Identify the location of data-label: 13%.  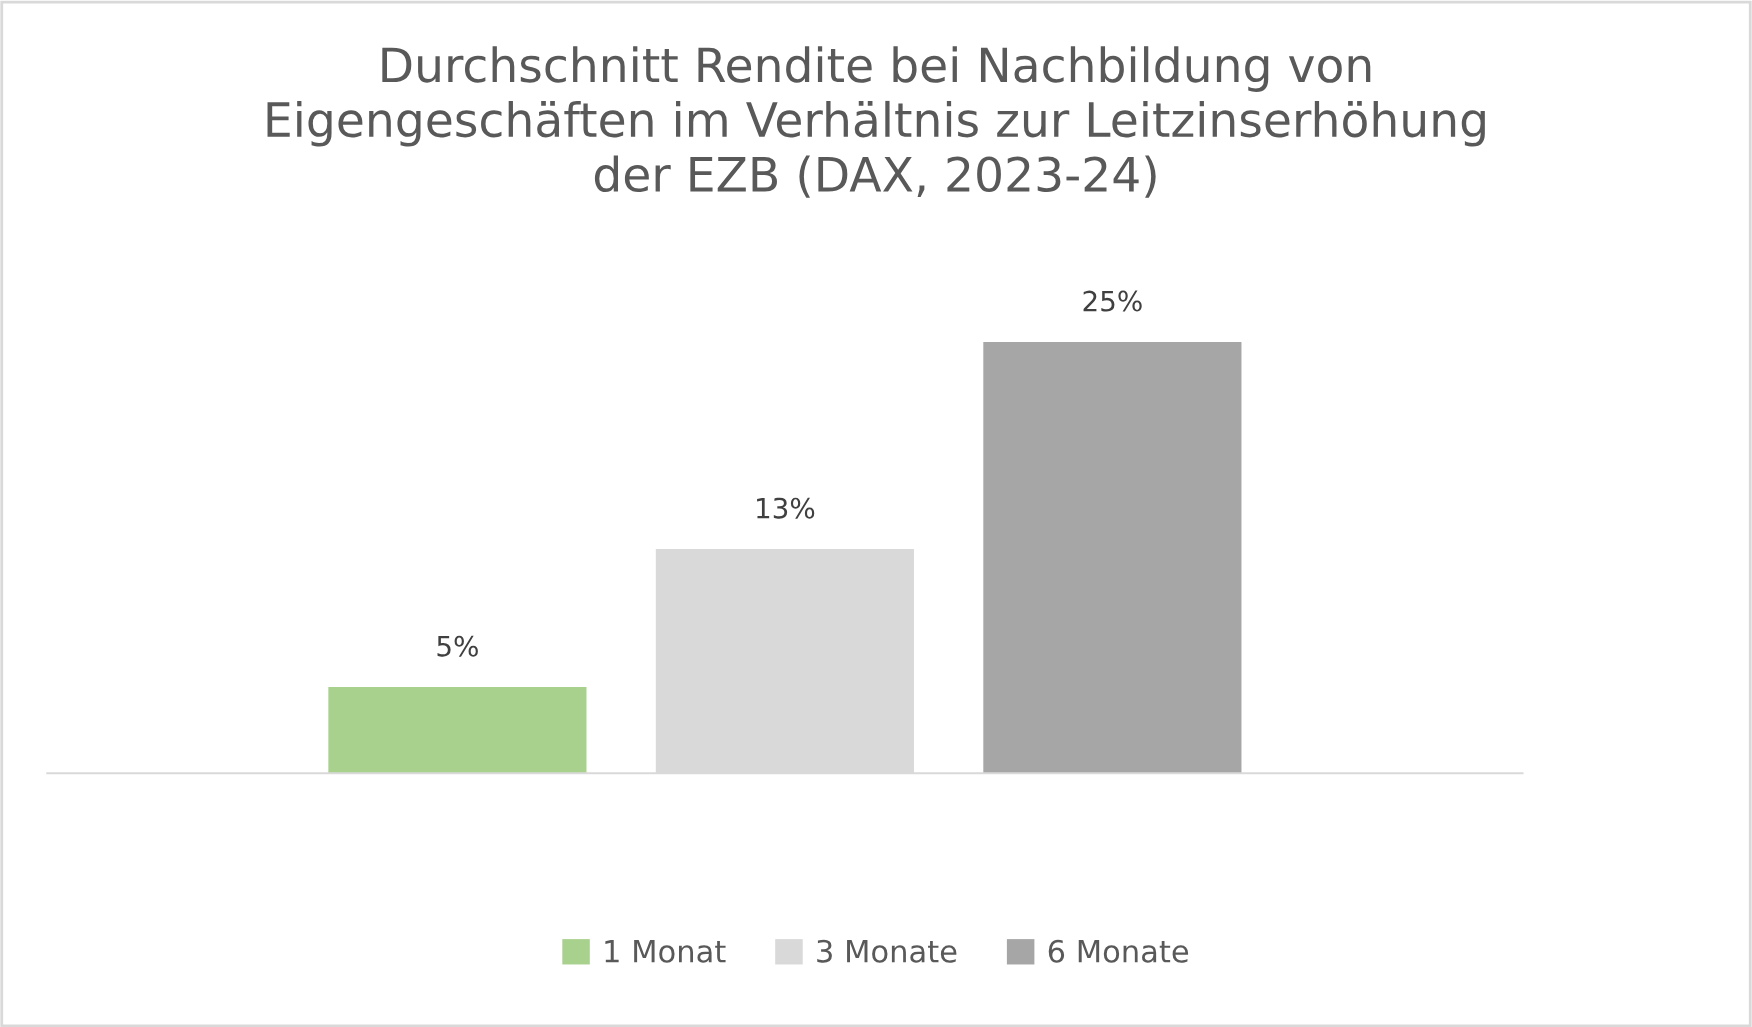
(786, 508).